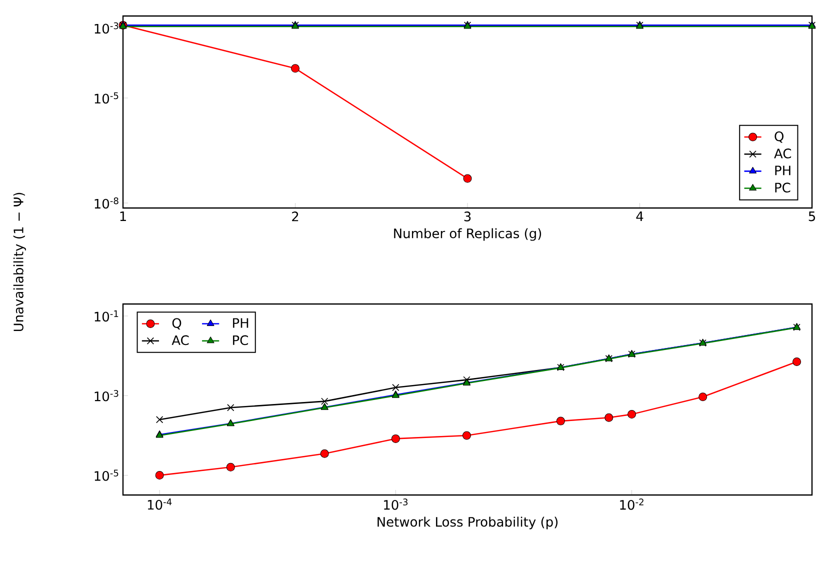 Image resolution: width=818 pixels, height=565 pixels. Describe the element at coordinates (468, 234) in the screenshot. I see `x-axis-title: Number of Replicas (g)` at that location.